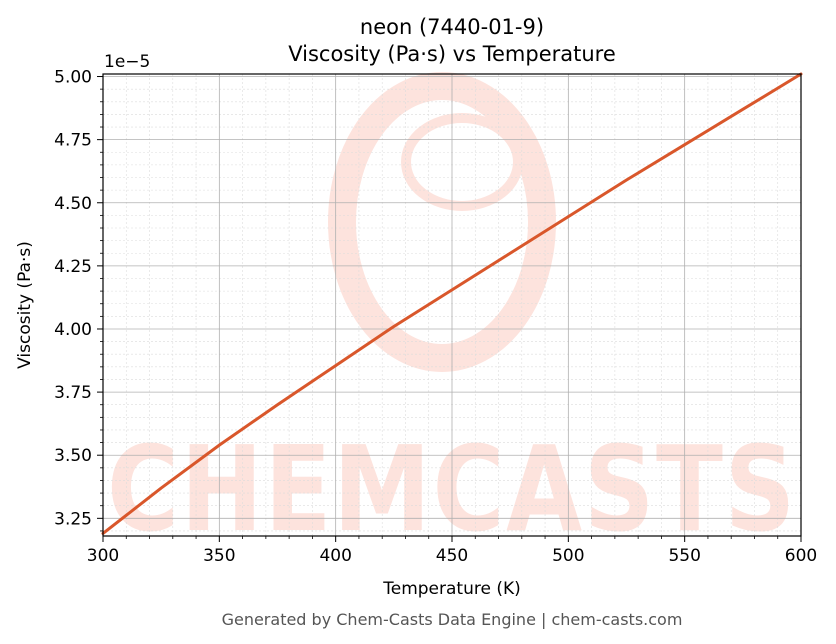 The height and width of the screenshot is (644, 836). Describe the element at coordinates (452, 54) in the screenshot. I see `chart-subtitle: Viscosity (Pa·s) vs Temperature` at that location.